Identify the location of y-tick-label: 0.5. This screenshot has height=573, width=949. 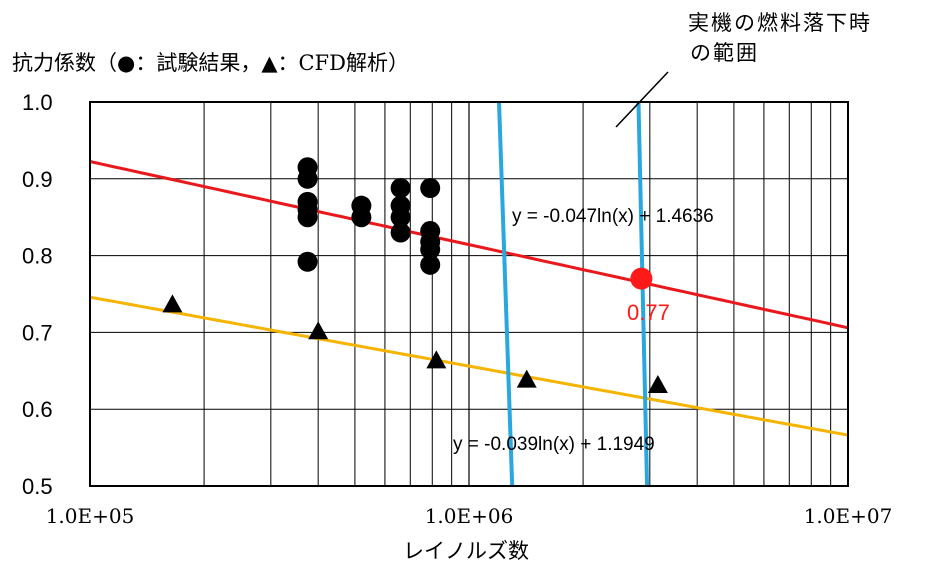
(37, 486).